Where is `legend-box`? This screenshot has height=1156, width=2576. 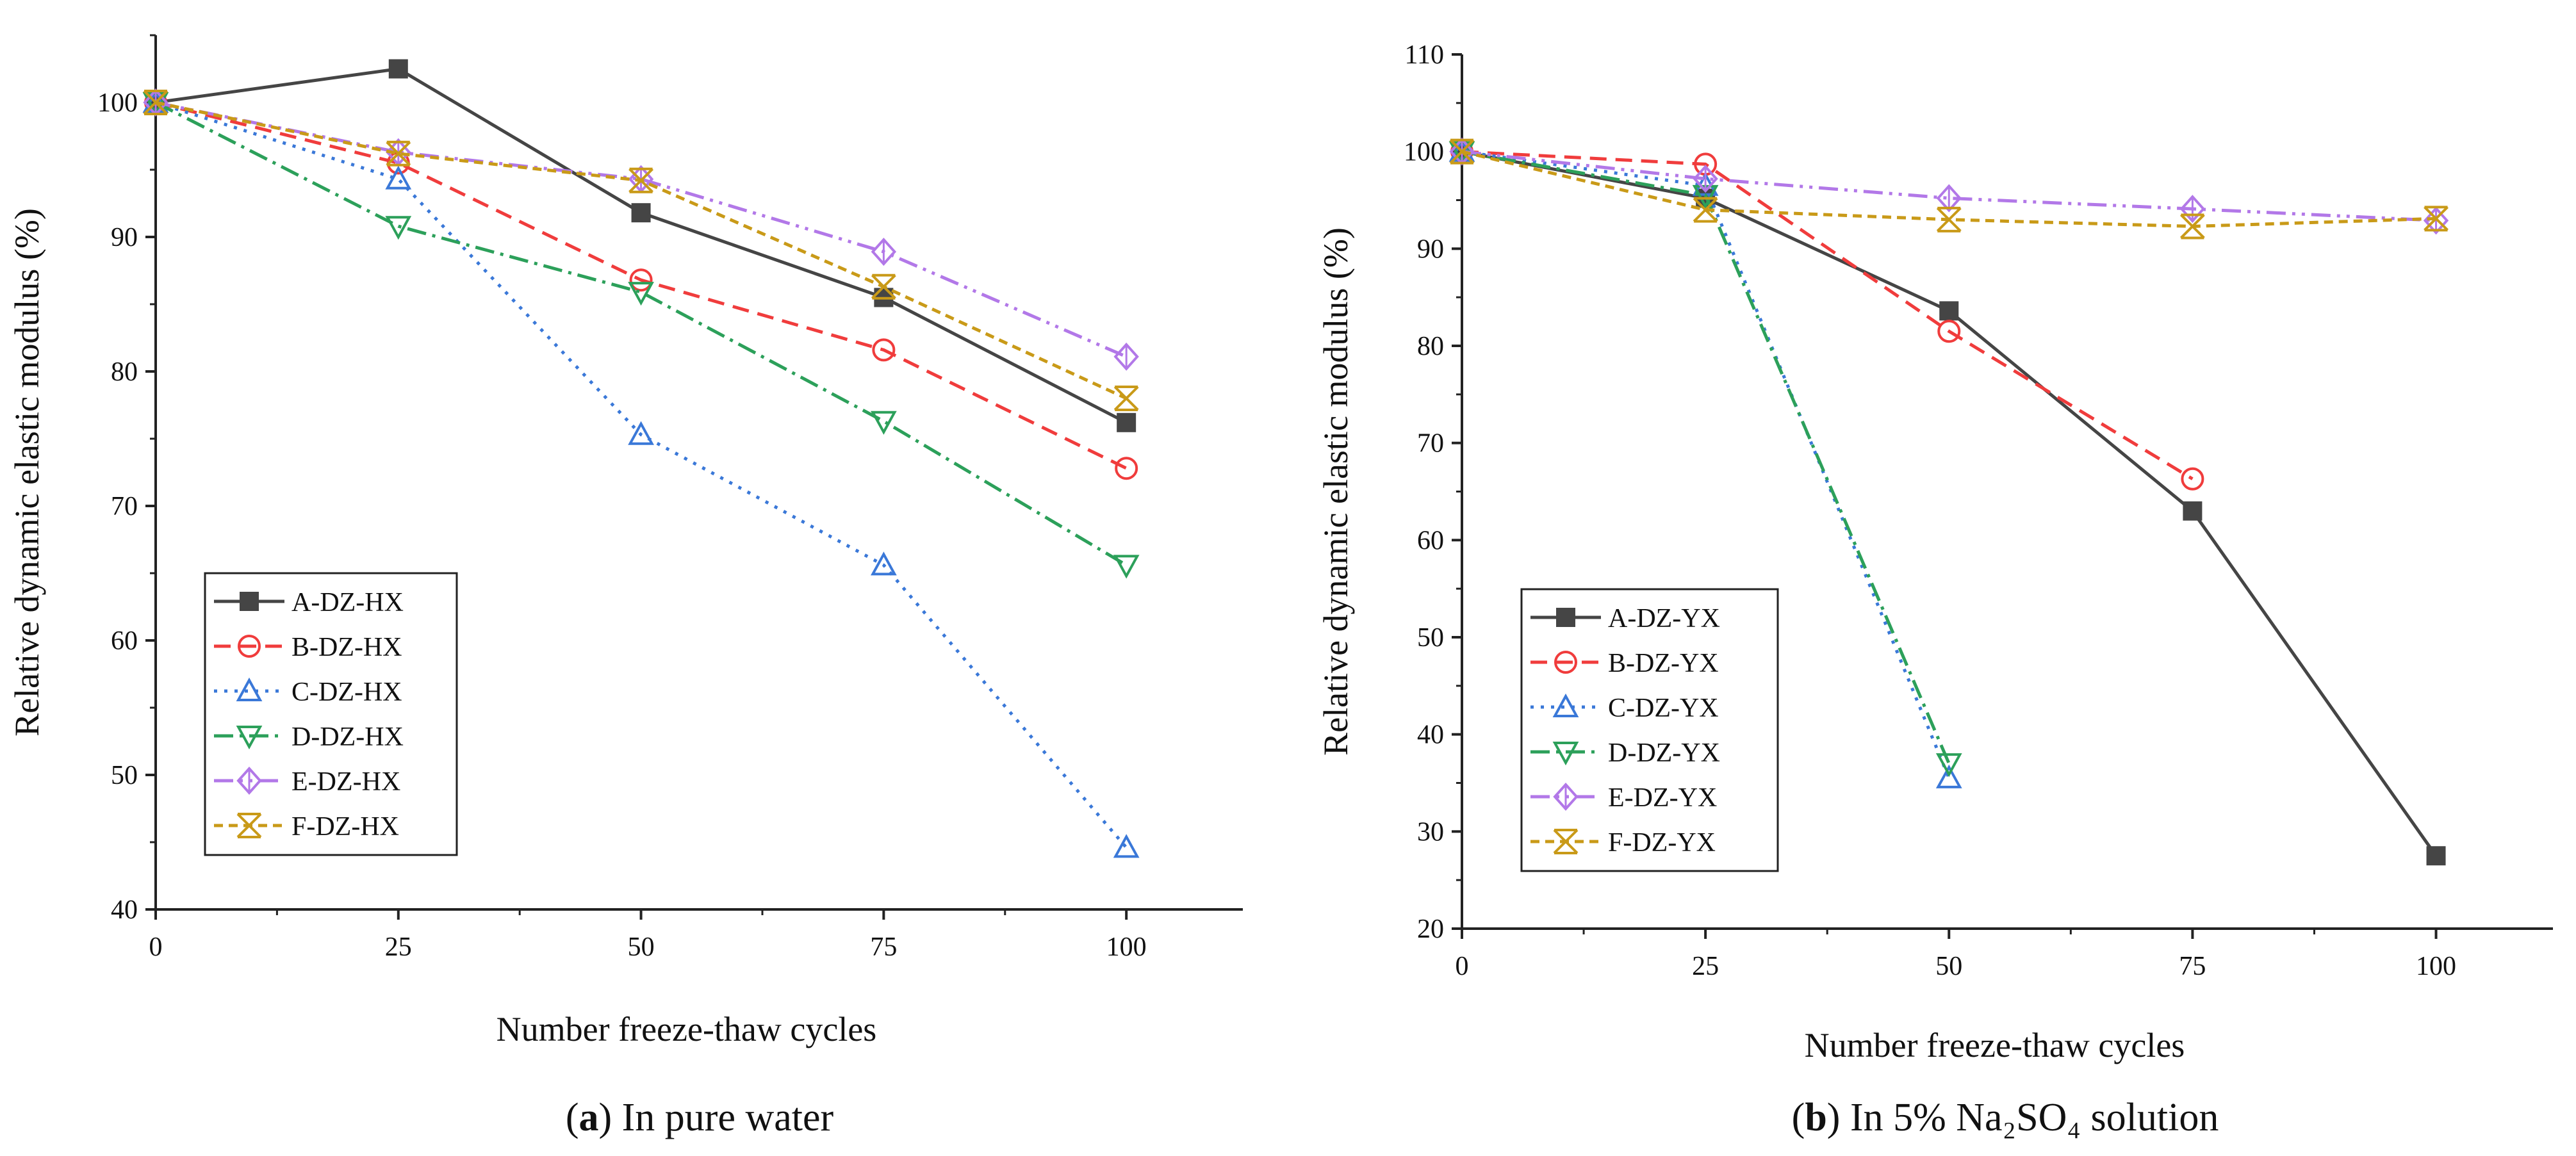 legend-box is located at coordinates (331, 714).